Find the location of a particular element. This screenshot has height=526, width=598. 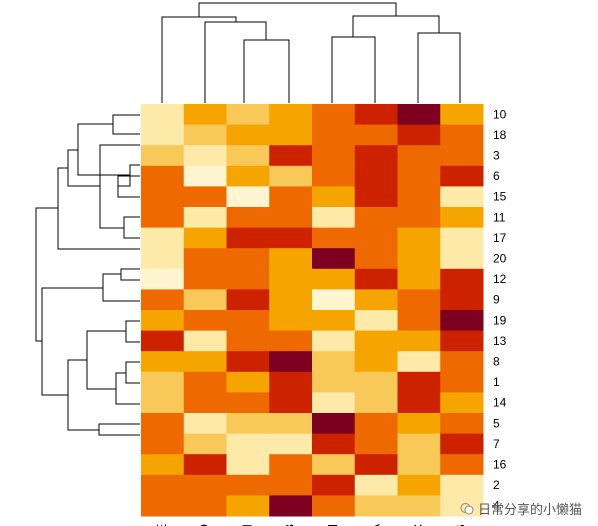

heatmap-cell-8-B is located at coordinates (291, 362).